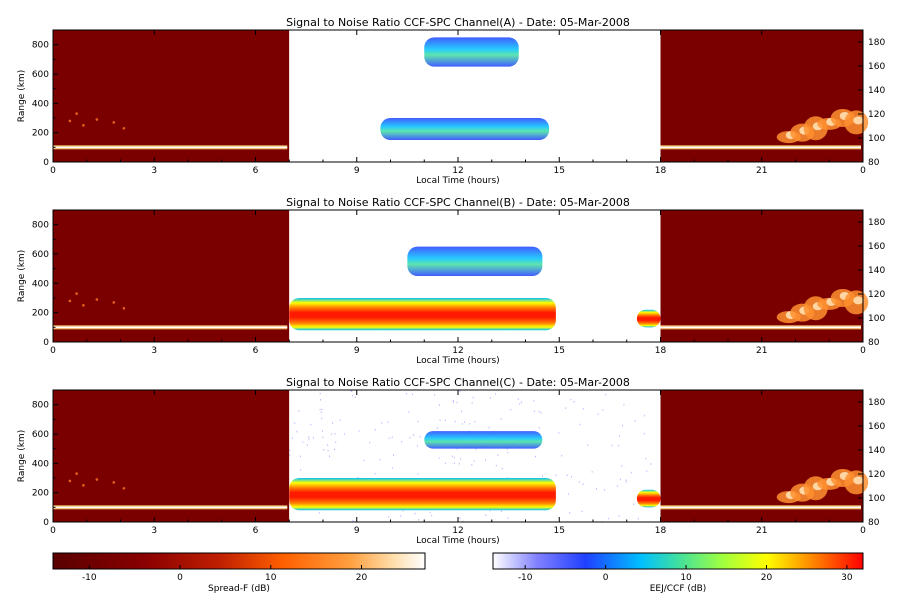 The height and width of the screenshot is (600, 900). I want to click on right-y-tick-label: 180, so click(876, 403).